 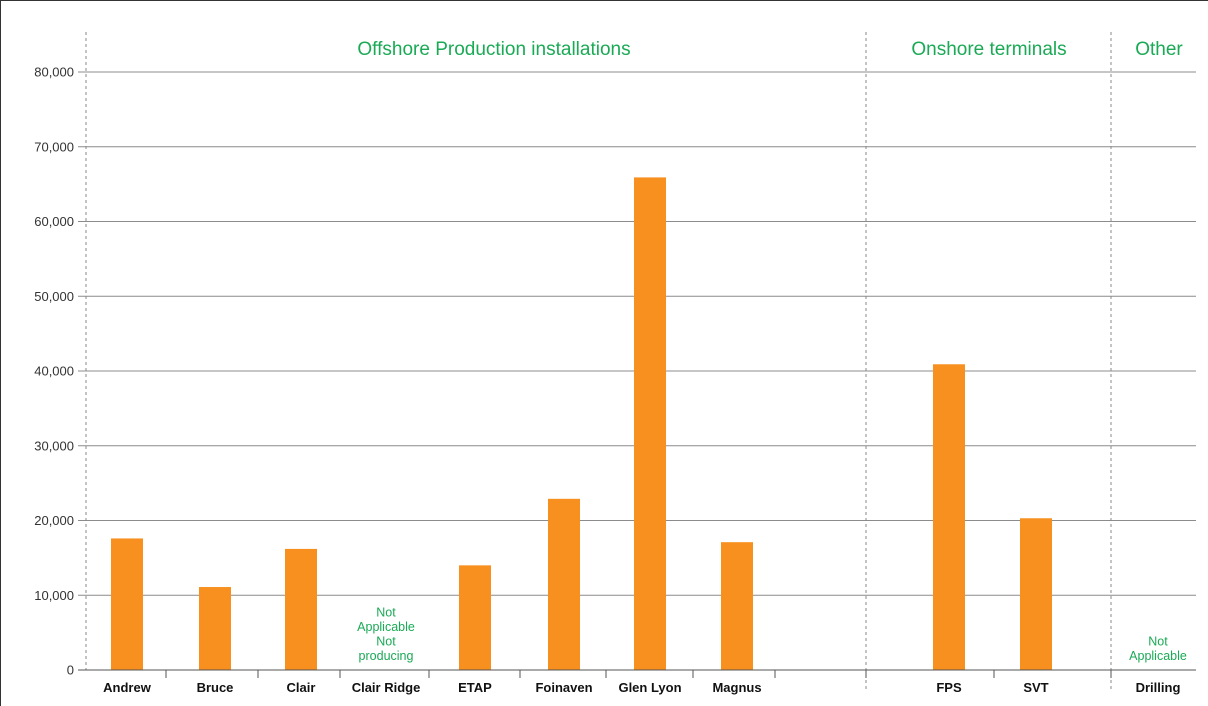 I want to click on x-axis, so click(x=637, y=673).